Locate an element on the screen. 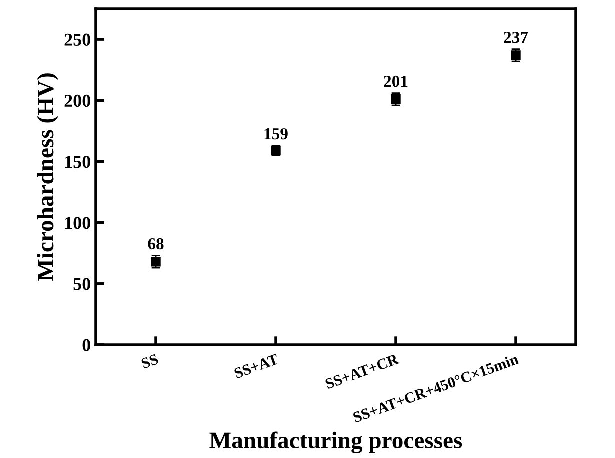  y-tick-label: 100 is located at coordinates (78, 223).